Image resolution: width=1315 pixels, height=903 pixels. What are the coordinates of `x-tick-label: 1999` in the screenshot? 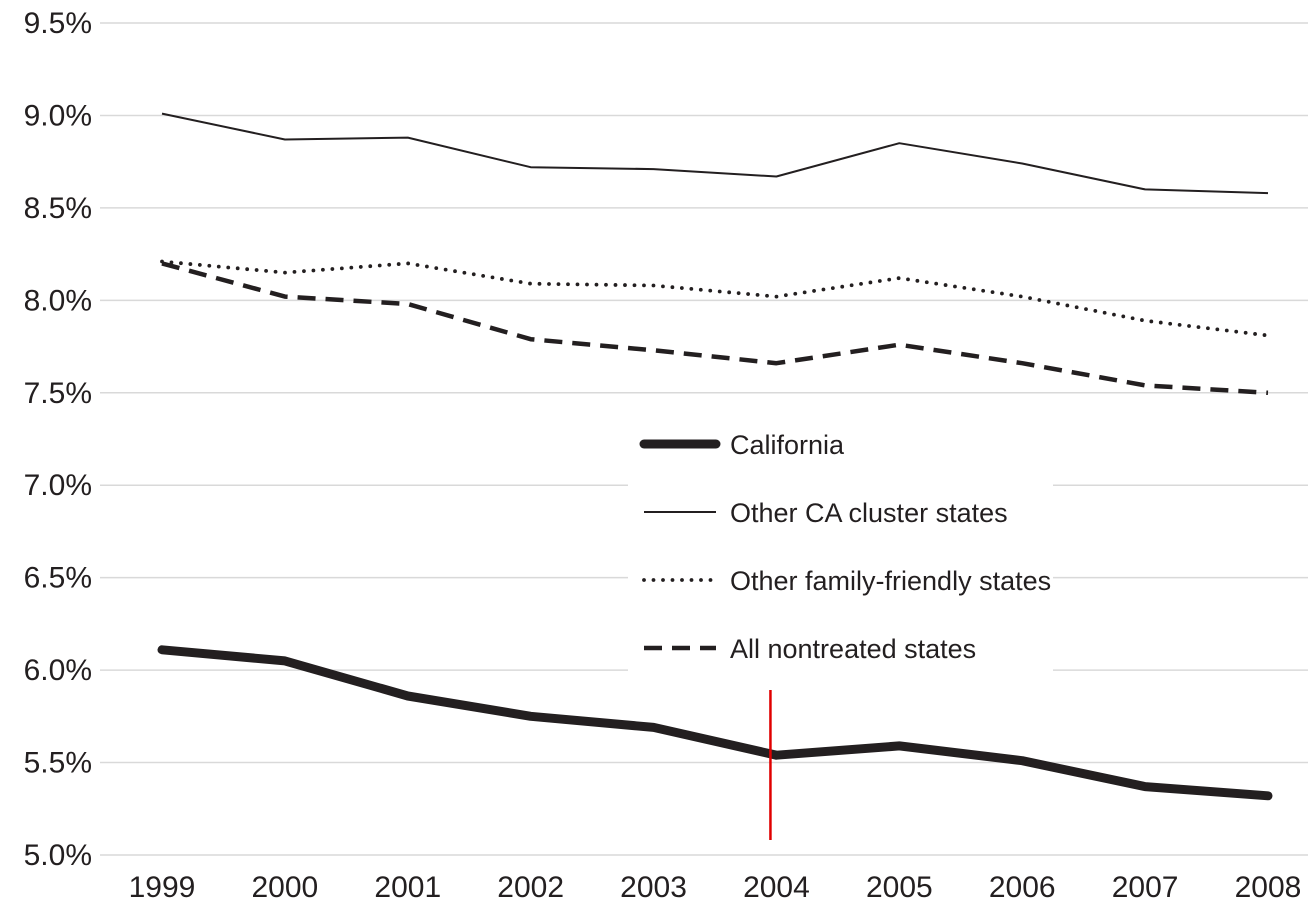 It's located at (162, 887).